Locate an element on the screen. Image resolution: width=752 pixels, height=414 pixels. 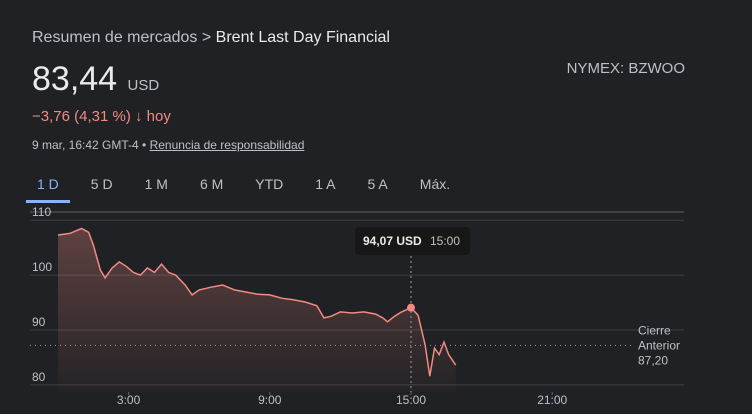
range-tab: Máx. is located at coordinates (435, 184).